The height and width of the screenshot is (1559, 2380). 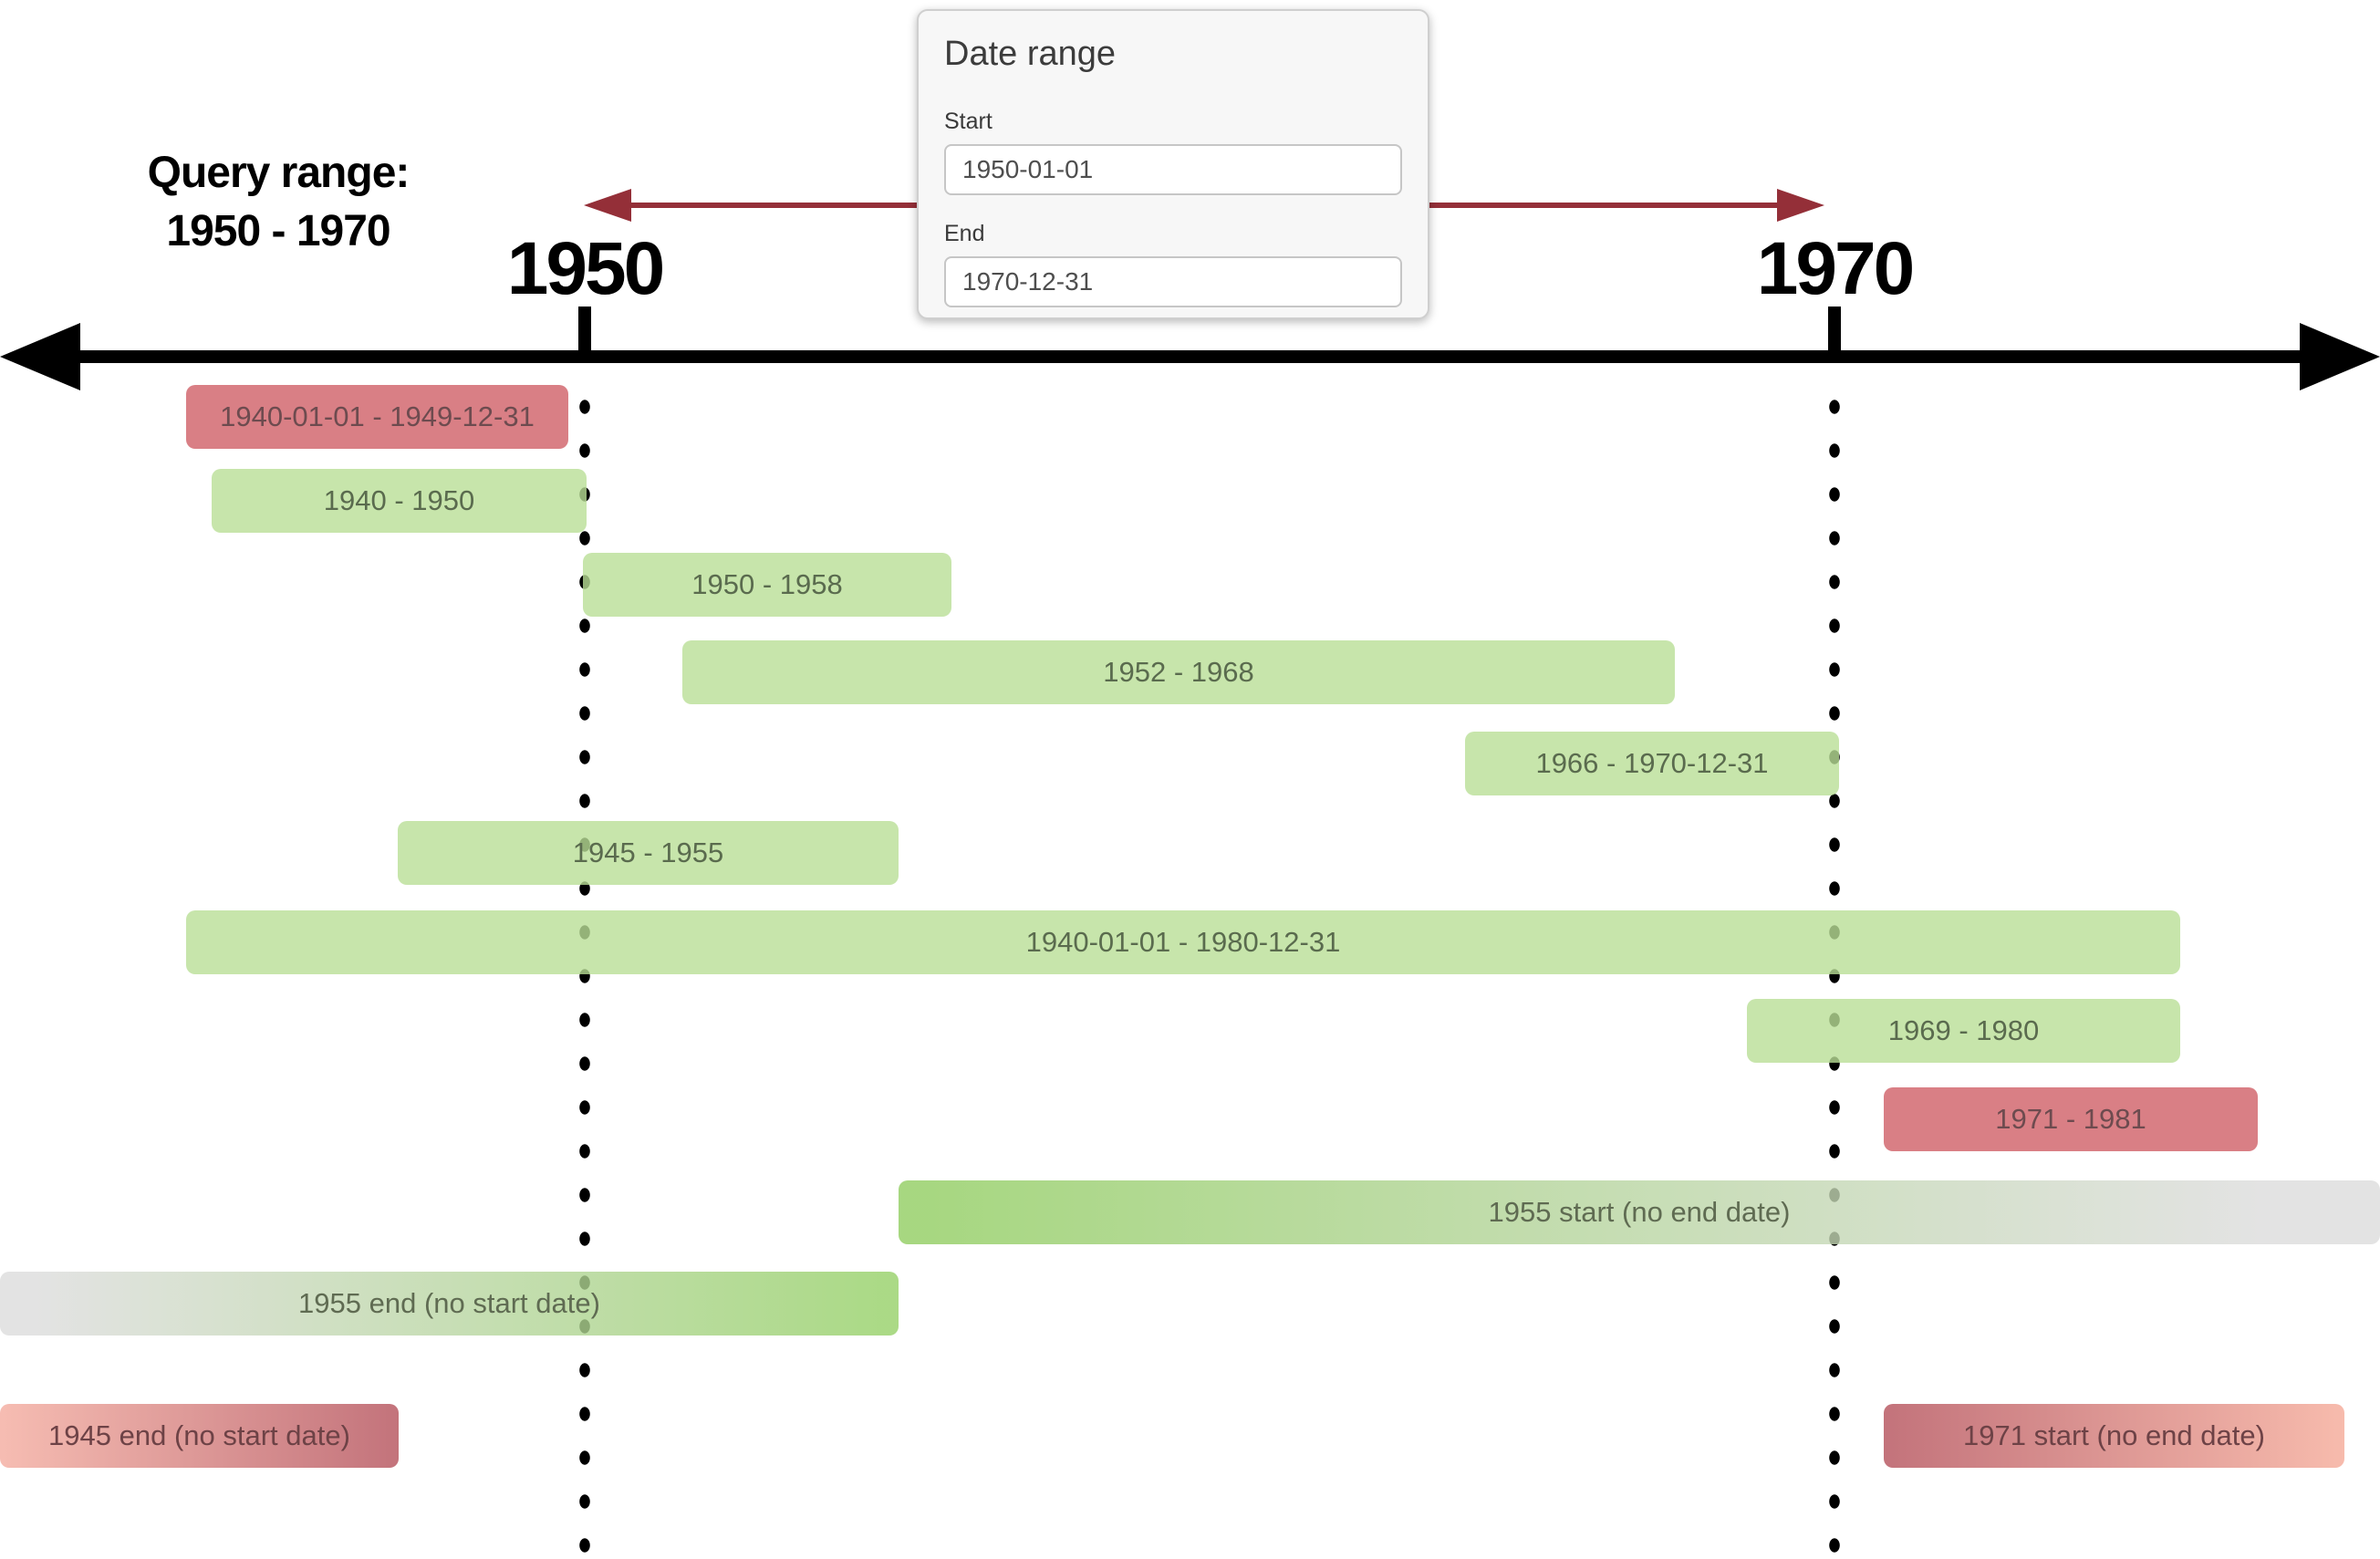 What do you see at coordinates (1801, 206) in the screenshot?
I see `query-arrow-right-icon` at bounding box center [1801, 206].